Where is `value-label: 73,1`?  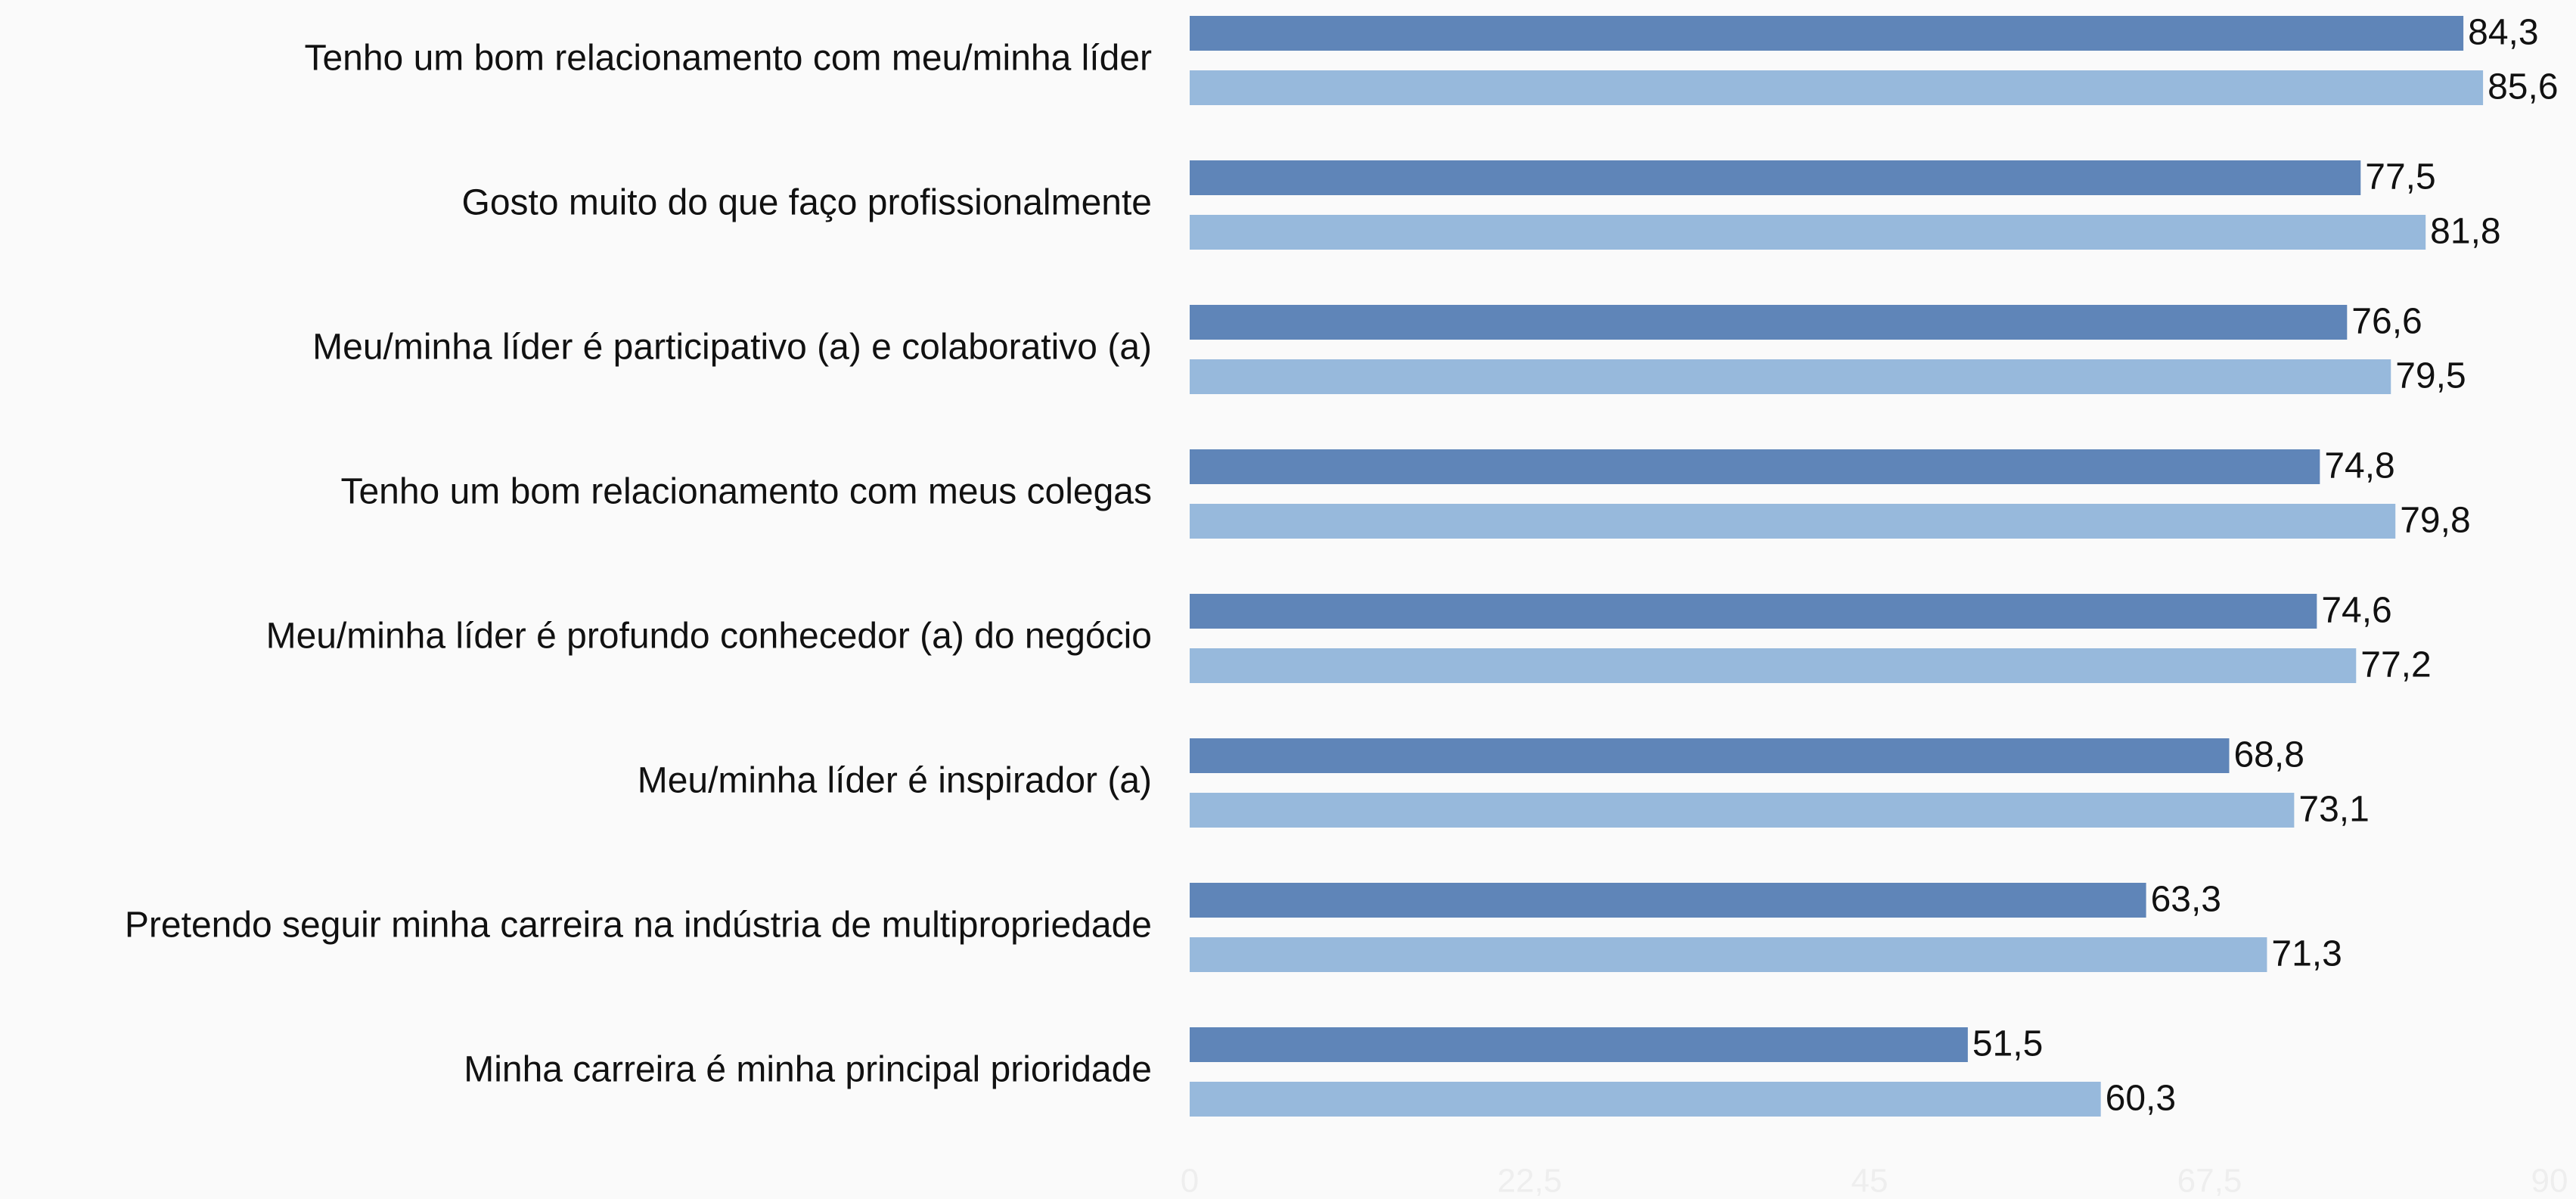
value-label: 73,1 is located at coordinates (2333, 810).